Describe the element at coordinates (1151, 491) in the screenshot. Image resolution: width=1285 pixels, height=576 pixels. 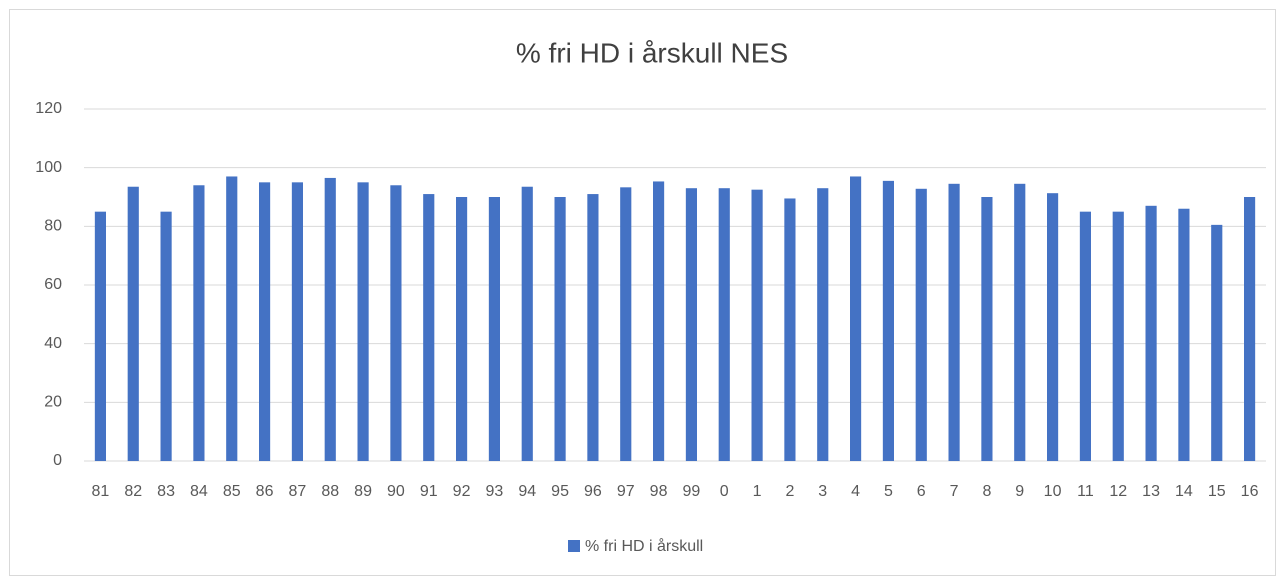
I see `x-tick-label: 13` at that location.